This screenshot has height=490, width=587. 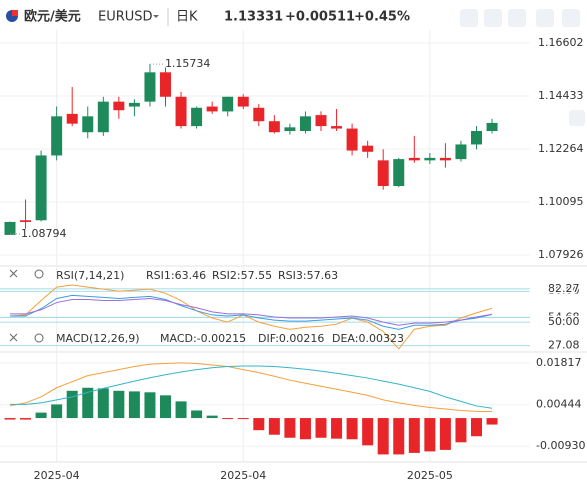 I want to click on y-tick-label: 1.07926, so click(x=561, y=254).